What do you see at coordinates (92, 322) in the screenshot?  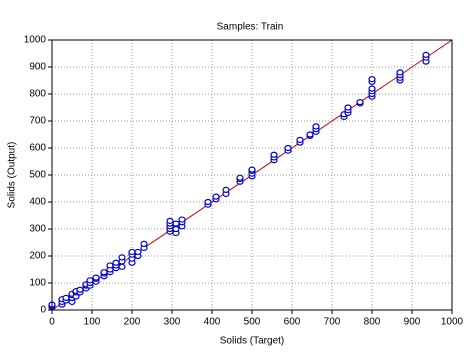 I see `x-tick-label: 100` at bounding box center [92, 322].